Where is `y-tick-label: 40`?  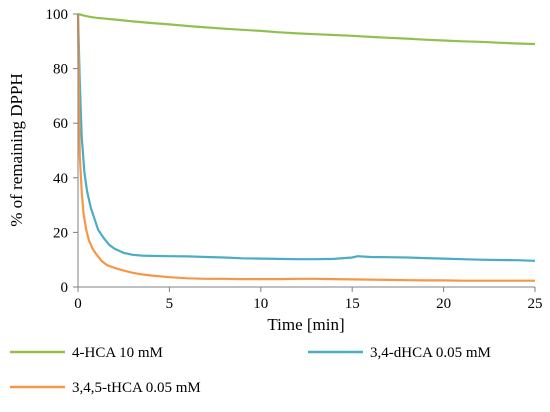 y-tick-label: 40 is located at coordinates (60, 179).